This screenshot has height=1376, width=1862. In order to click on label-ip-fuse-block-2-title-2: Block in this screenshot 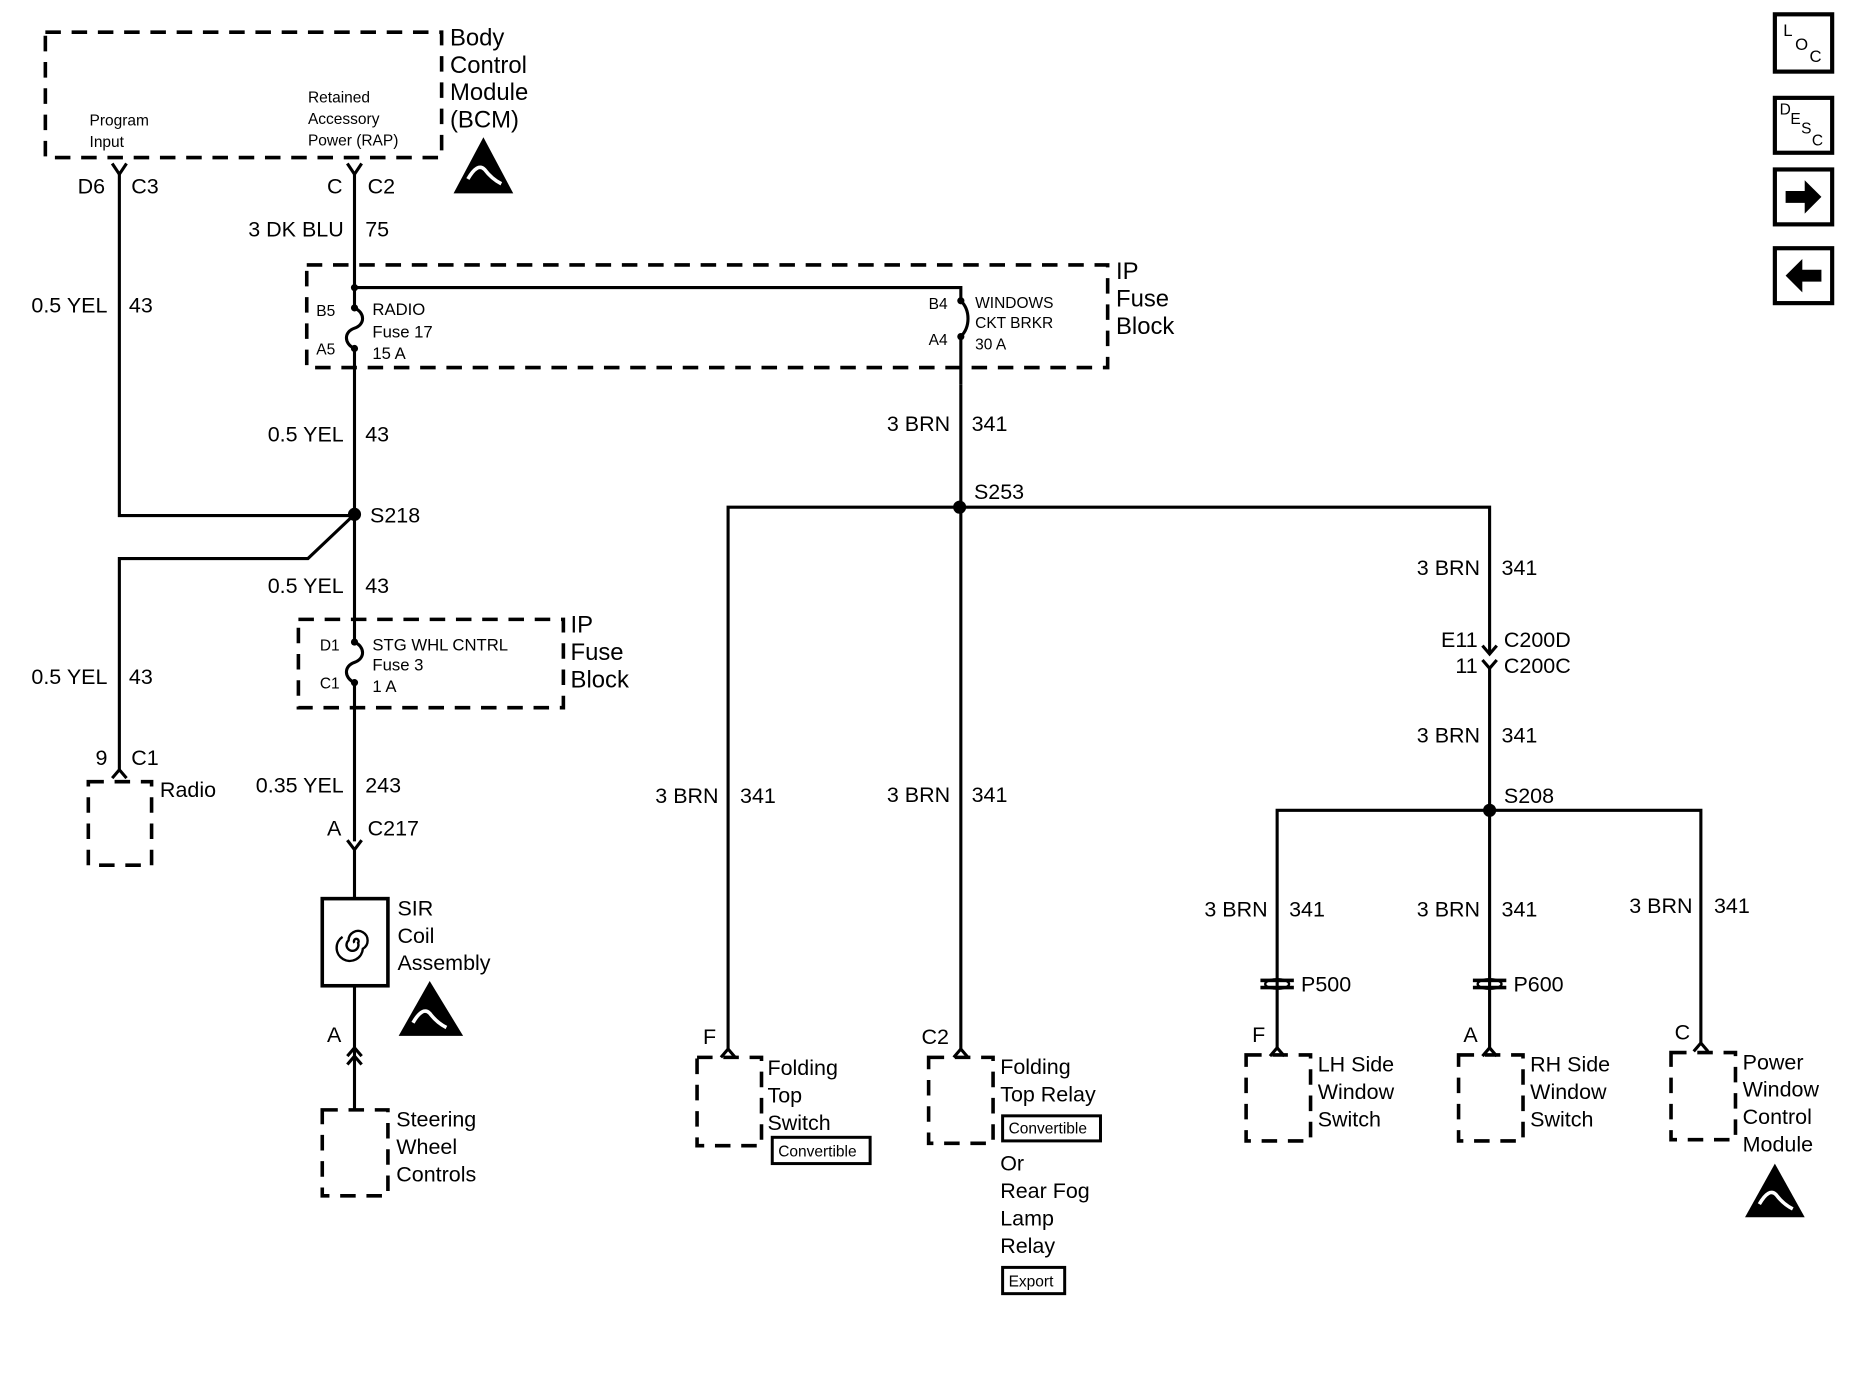, I will do `click(600, 679)`.